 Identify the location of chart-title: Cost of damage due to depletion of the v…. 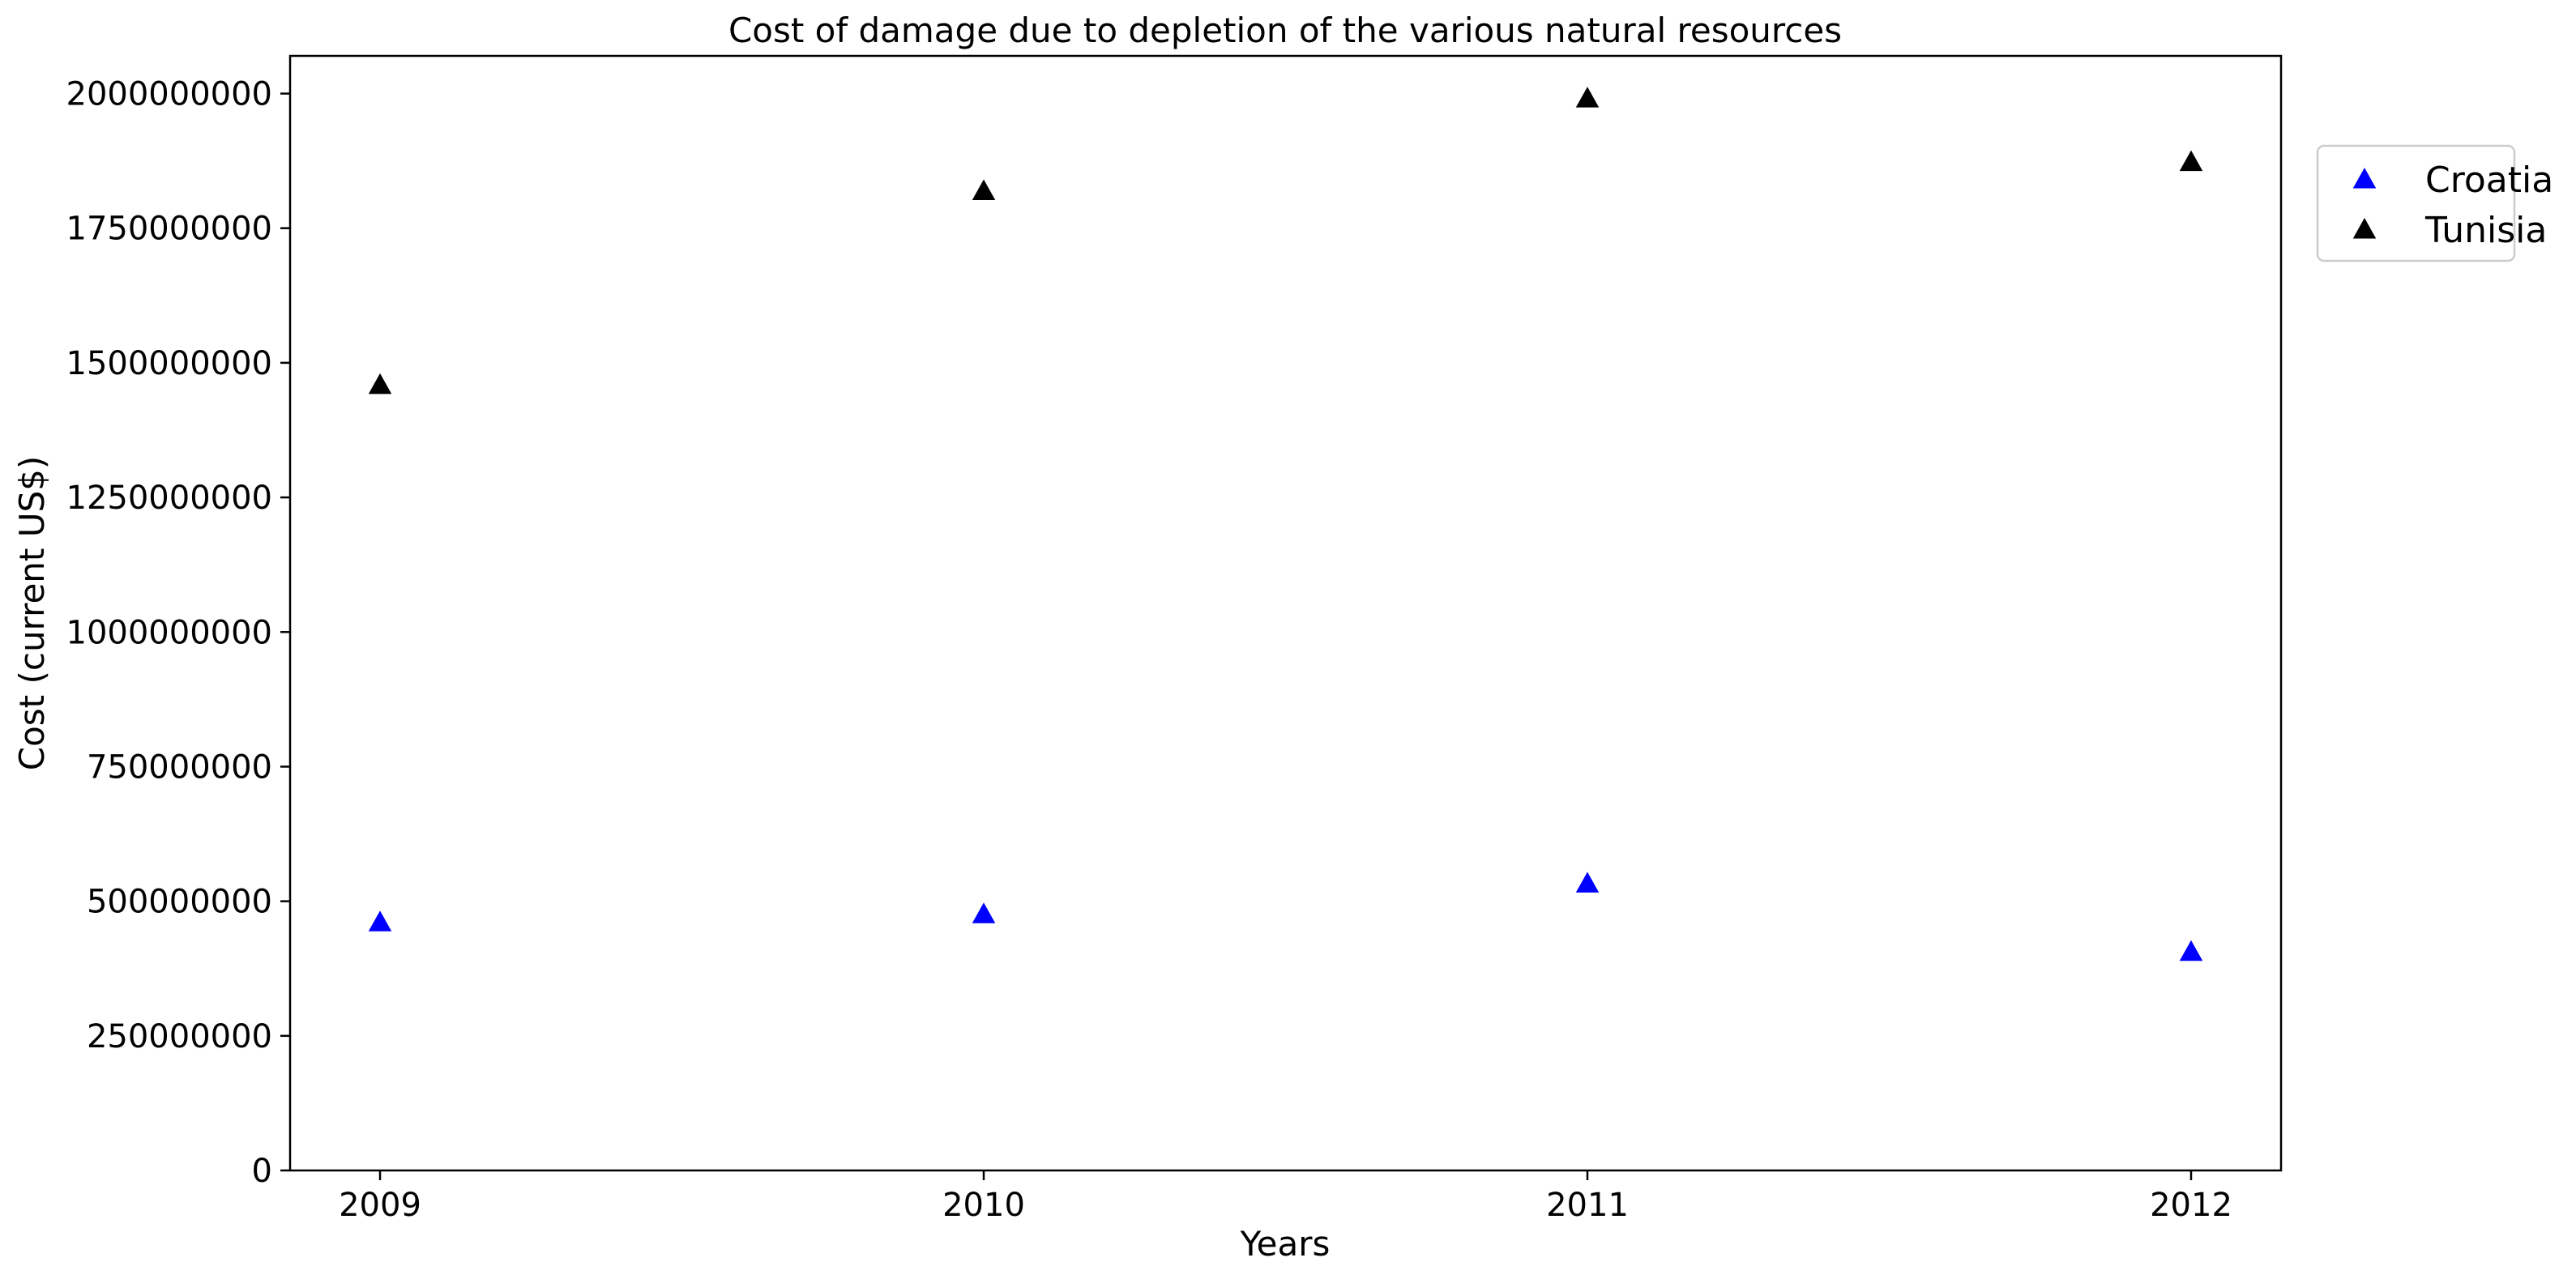
(1285, 30).